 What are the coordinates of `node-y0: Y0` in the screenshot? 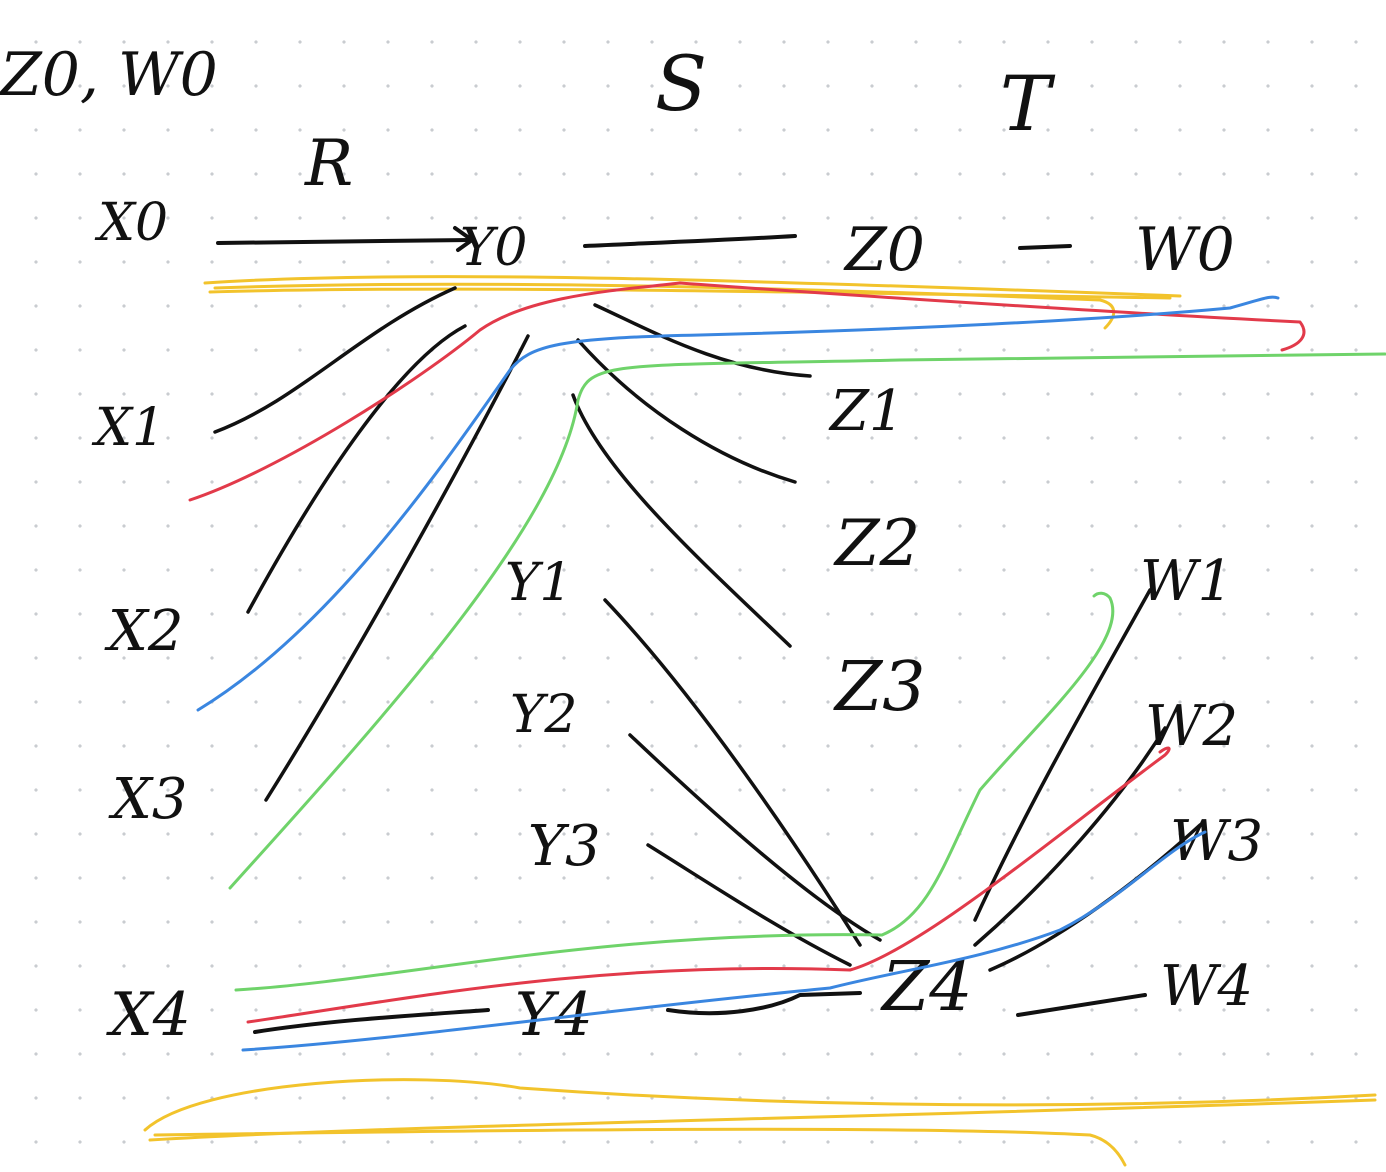 It's located at (493, 248).